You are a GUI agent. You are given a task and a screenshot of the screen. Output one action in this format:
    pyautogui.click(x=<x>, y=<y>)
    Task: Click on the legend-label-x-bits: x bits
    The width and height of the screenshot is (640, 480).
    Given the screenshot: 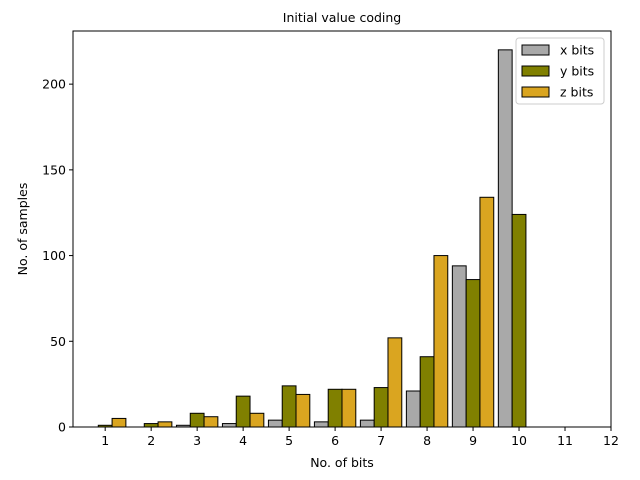 What is the action you would take?
    pyautogui.click(x=577, y=50)
    